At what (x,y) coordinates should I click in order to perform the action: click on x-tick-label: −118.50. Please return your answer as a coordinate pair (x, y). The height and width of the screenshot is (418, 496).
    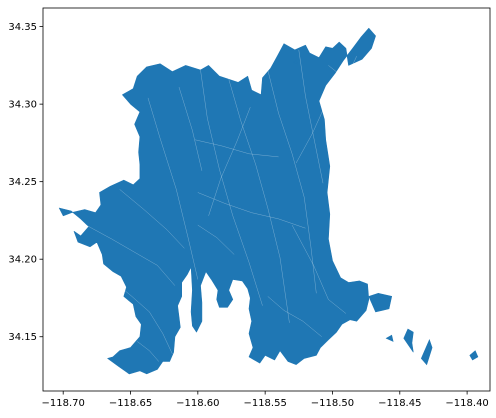
    Looking at the image, I should click on (332, 403).